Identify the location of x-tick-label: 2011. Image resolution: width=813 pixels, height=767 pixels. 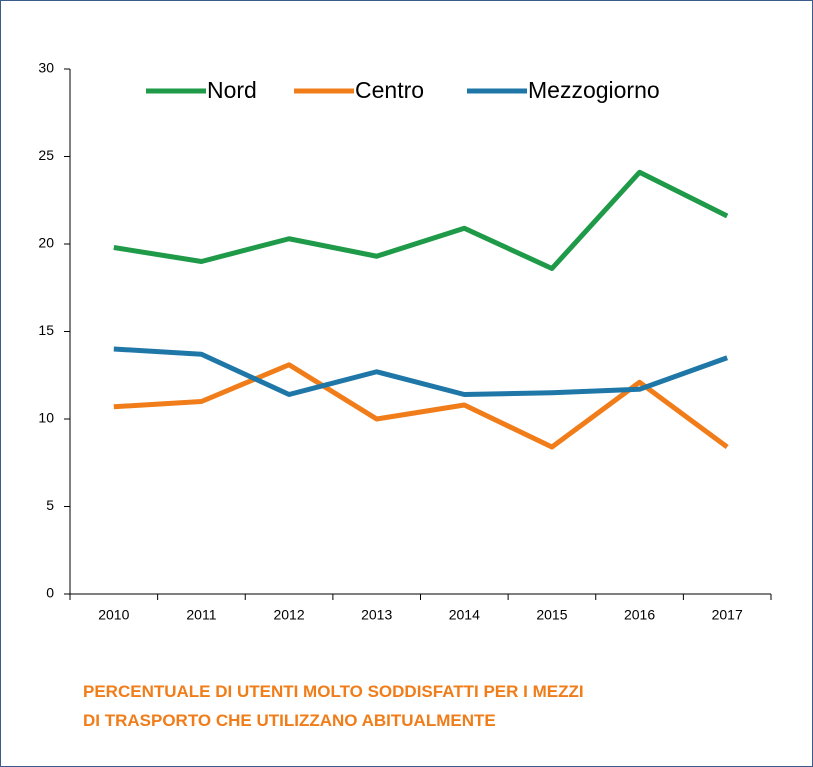
(201, 615).